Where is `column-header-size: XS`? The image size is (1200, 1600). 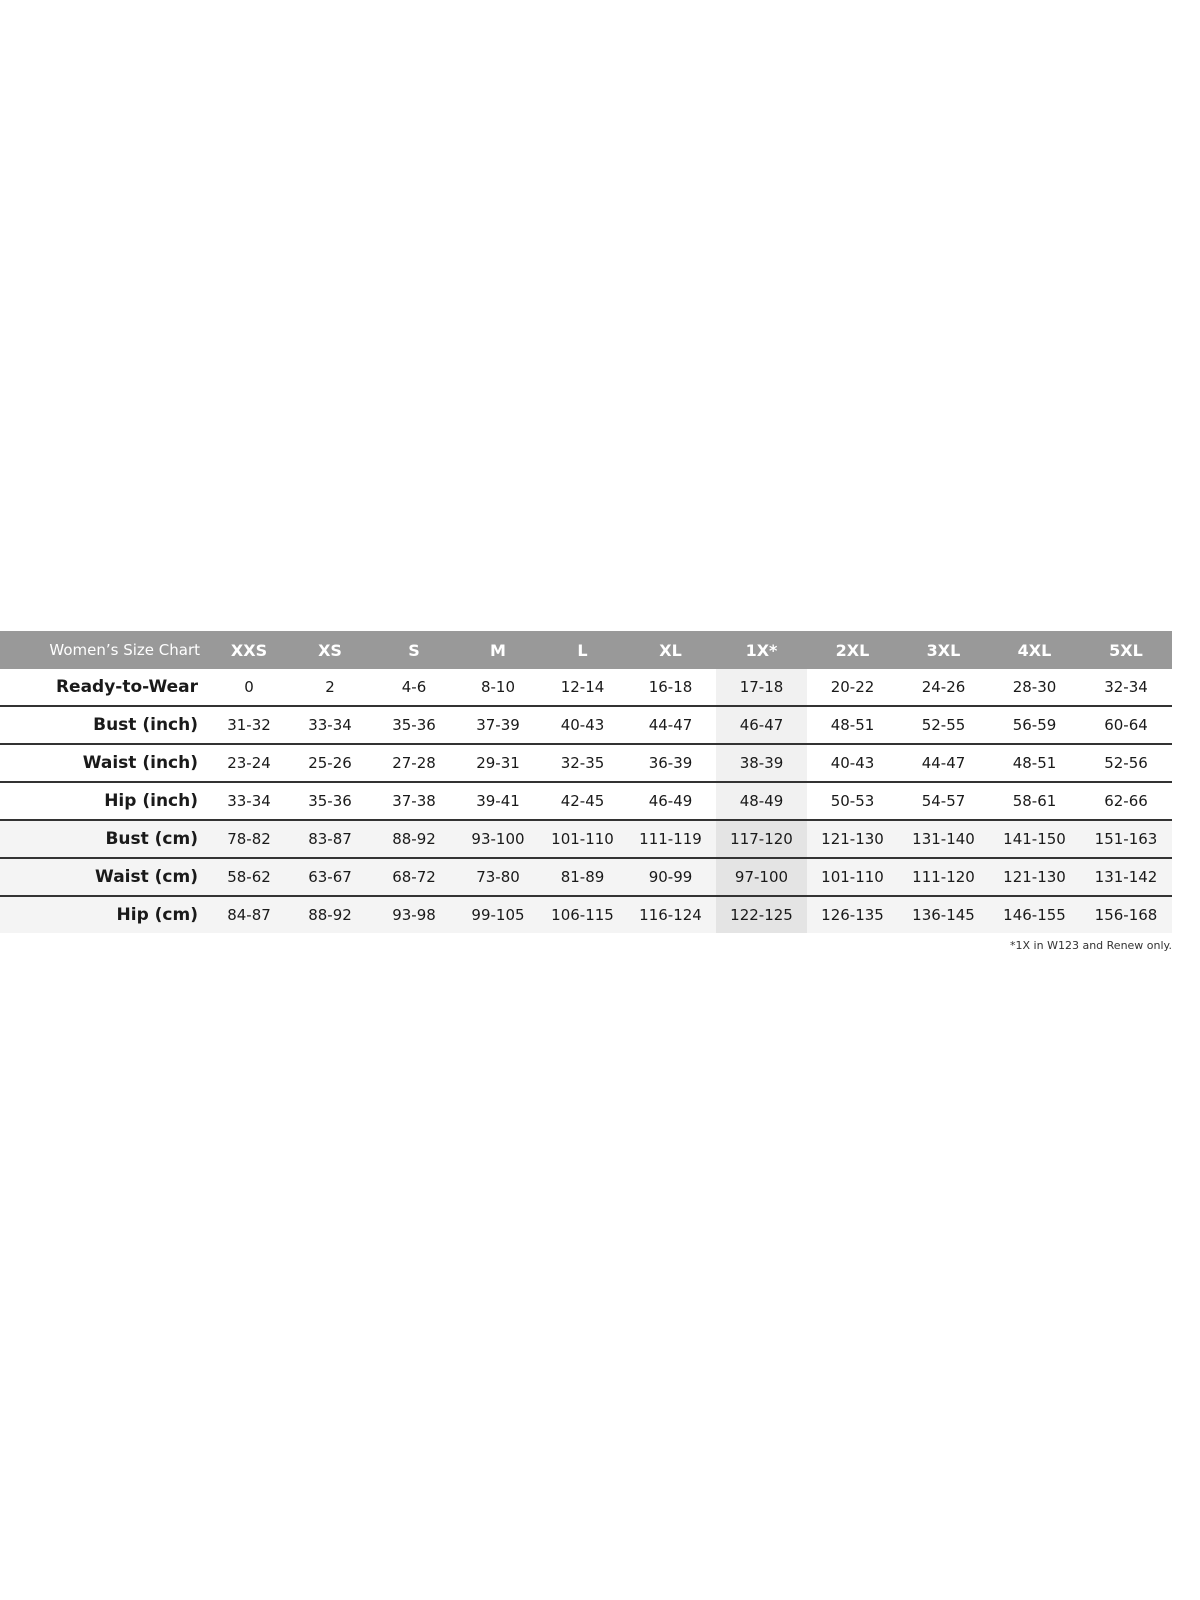 column-header-size: XS is located at coordinates (330, 650).